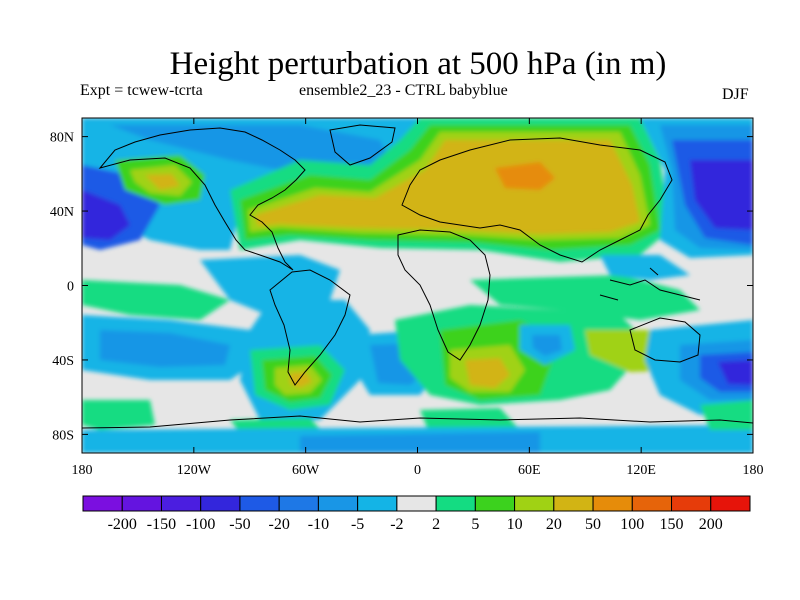 The width and height of the screenshot is (800, 600). What do you see at coordinates (141, 90) in the screenshot?
I see `experiment-label: Expt = tcwew-tcrta` at bounding box center [141, 90].